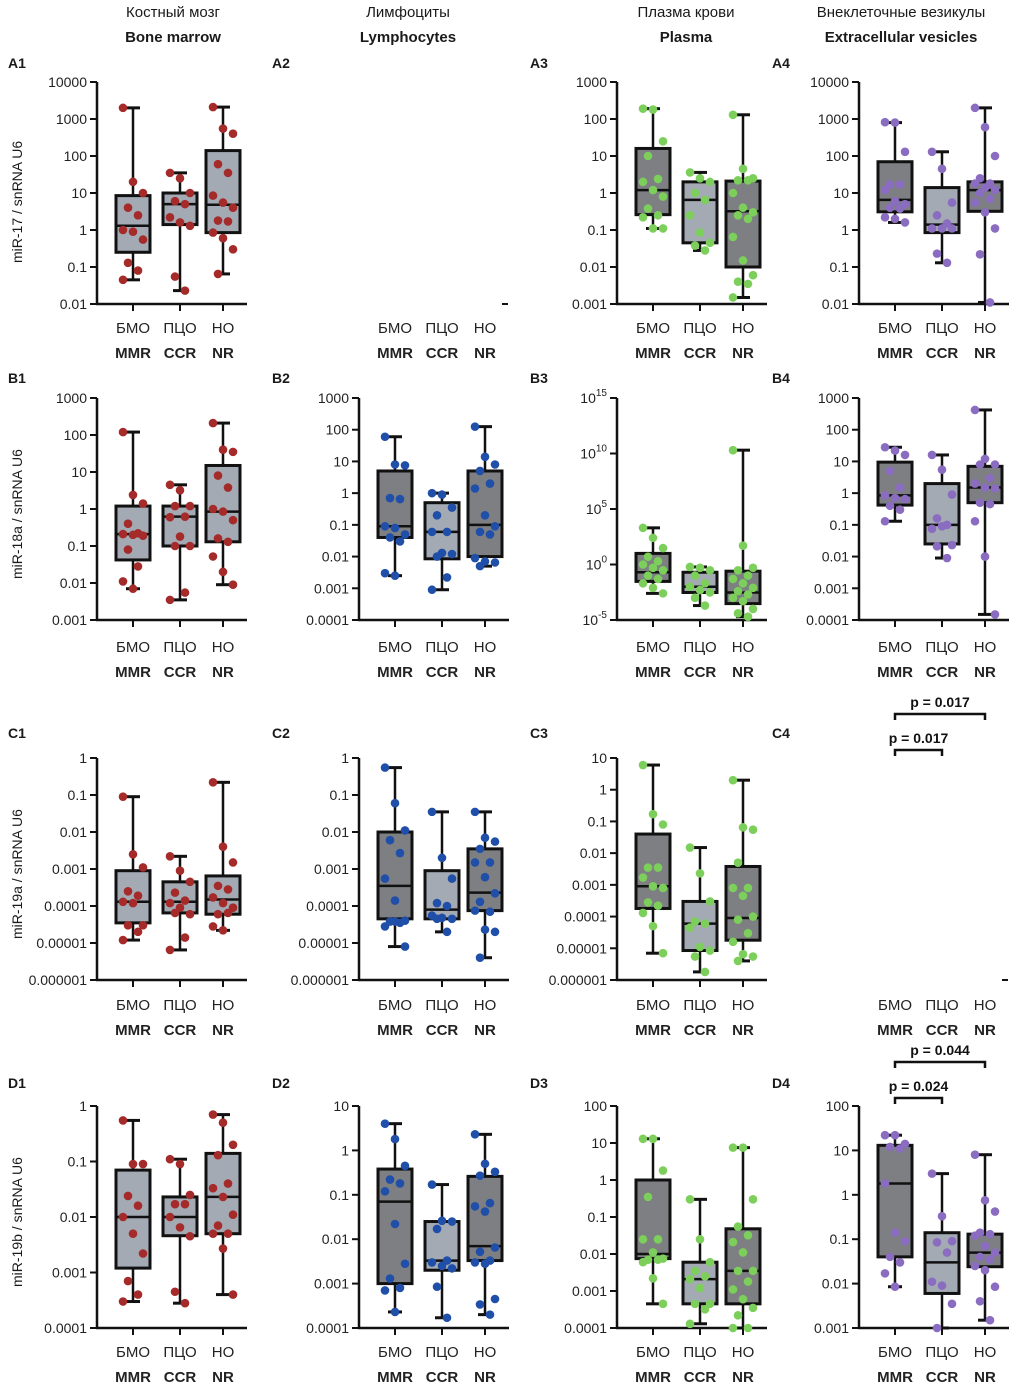  What do you see at coordinates (281, 1083) in the screenshot?
I see `panel-label: D2` at bounding box center [281, 1083].